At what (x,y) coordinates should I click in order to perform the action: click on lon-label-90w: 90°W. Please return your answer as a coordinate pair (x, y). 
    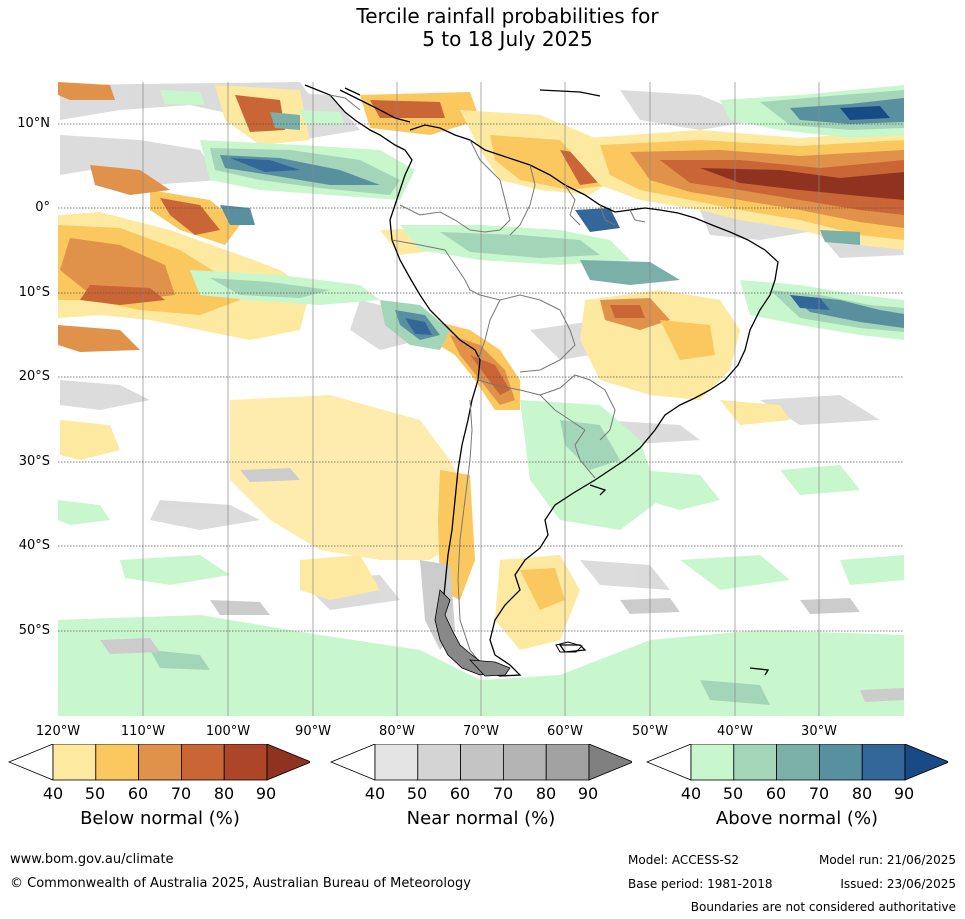
    Looking at the image, I should click on (313, 731).